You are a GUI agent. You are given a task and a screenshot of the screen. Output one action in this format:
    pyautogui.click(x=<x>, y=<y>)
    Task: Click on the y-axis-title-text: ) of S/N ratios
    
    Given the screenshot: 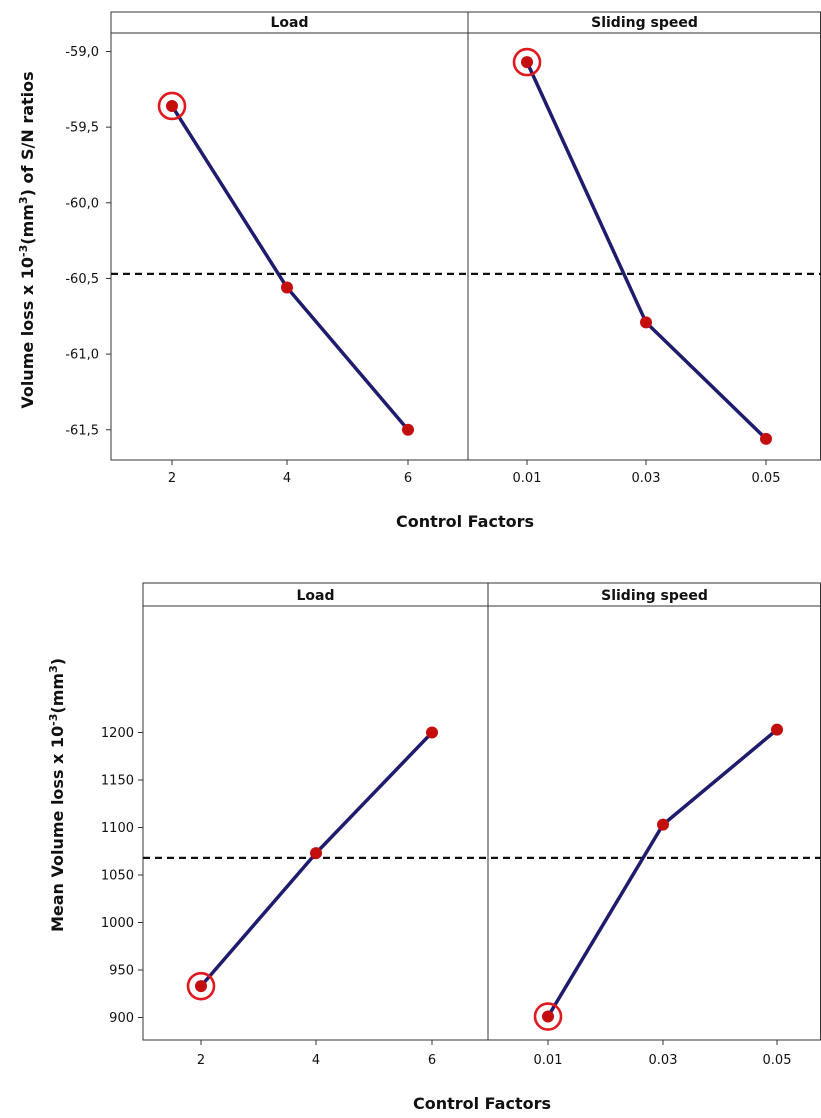 What is the action you would take?
    pyautogui.click(x=27, y=133)
    